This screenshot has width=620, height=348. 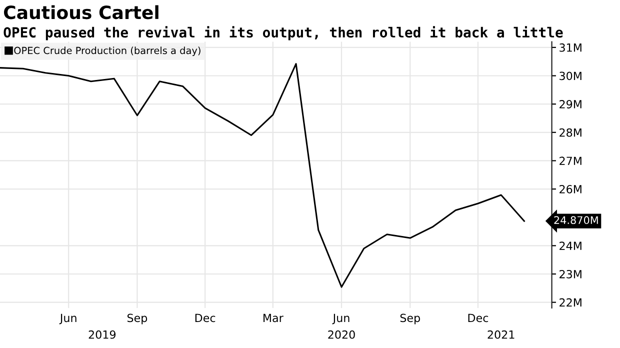 What do you see at coordinates (283, 33) in the screenshot?
I see `chart-subtitle: OPEC paused the revival in its output, then rolled it back a little` at bounding box center [283, 33].